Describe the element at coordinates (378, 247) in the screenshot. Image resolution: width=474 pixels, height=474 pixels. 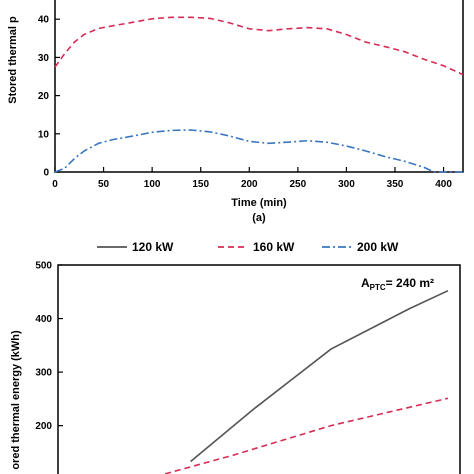
I see `legend-label-2: 200 kW` at that location.